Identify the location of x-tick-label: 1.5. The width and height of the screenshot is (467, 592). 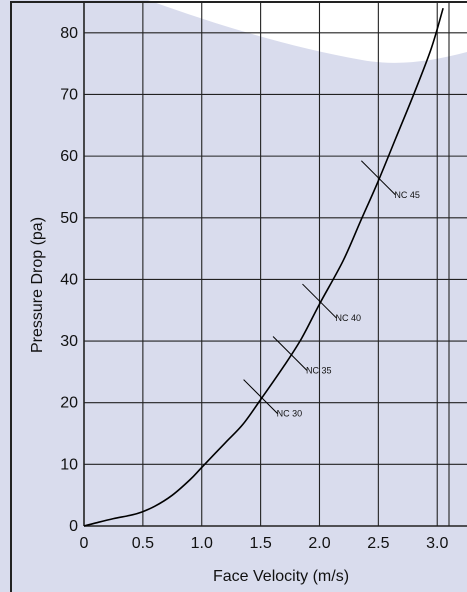
(260, 543).